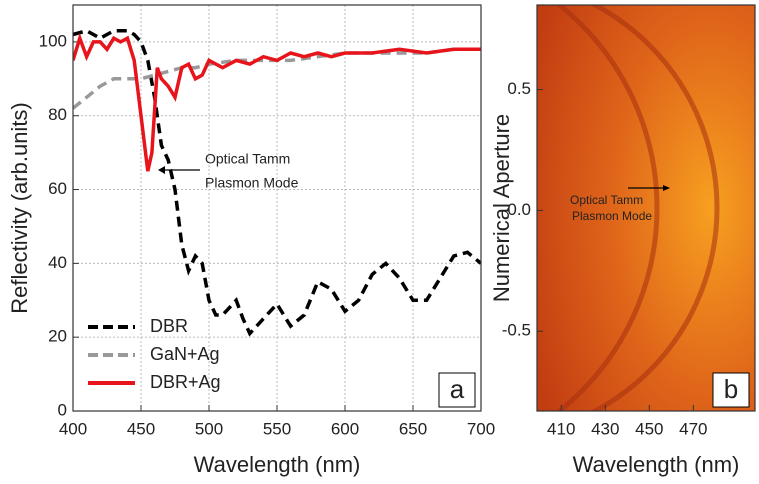 Image resolution: width=759 pixels, height=484 pixels. I want to click on legend-label: GaN+Ag, so click(185, 354).